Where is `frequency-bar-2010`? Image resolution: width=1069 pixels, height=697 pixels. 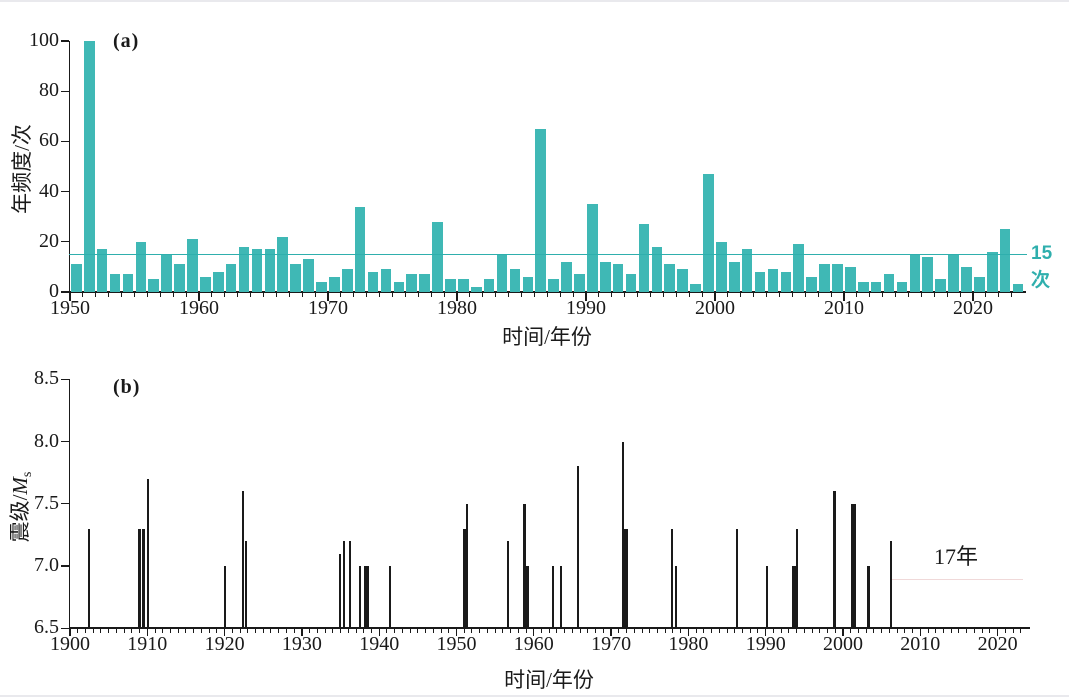
frequency-bar-2010 is located at coordinates (850, 279).